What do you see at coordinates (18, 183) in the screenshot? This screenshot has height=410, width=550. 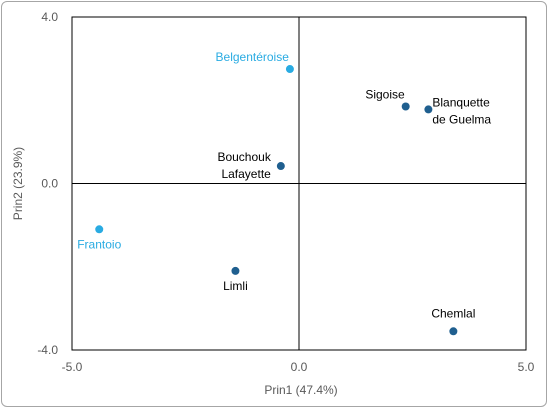 I see `y-axis-title: Prin2 (23.9%)` at bounding box center [18, 183].